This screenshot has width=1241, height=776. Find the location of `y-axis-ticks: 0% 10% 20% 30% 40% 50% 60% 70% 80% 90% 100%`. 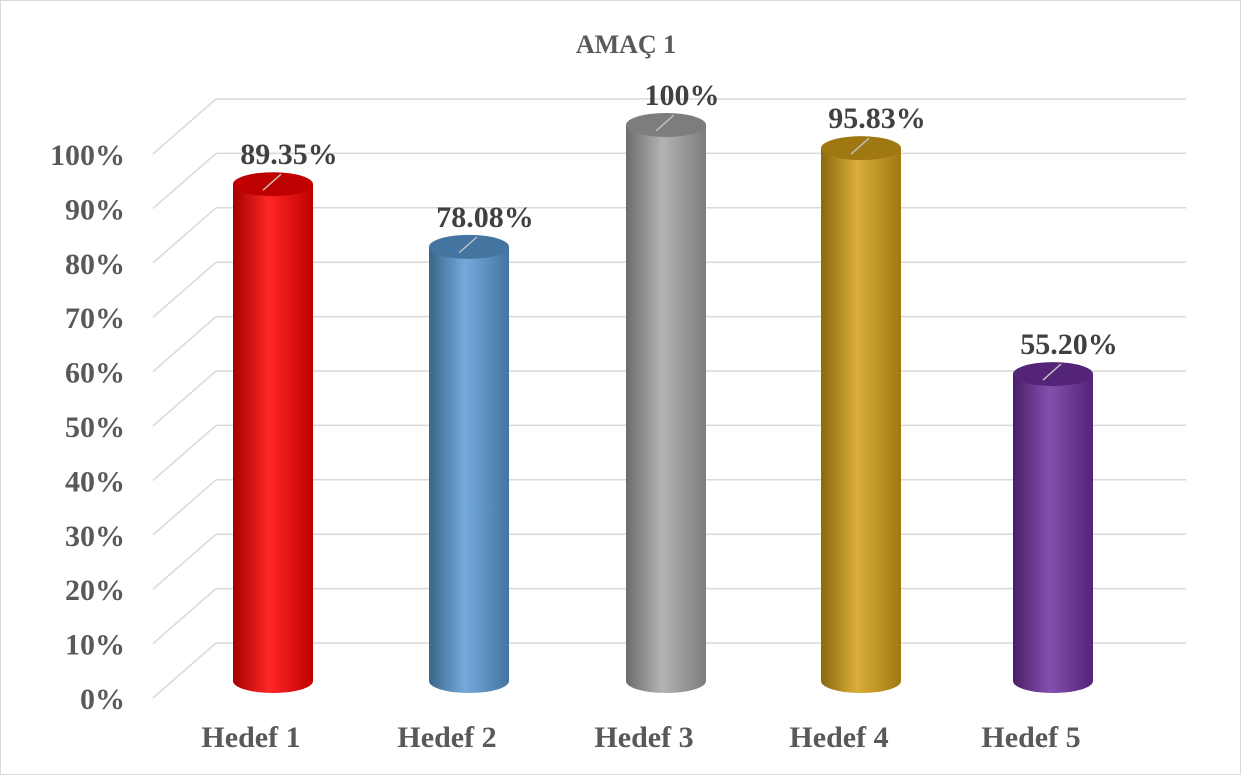

y-axis-ticks: 0% 10% 20% 30% 40% 50% 60% 70% 80% 90% 100% is located at coordinates (87, 427).